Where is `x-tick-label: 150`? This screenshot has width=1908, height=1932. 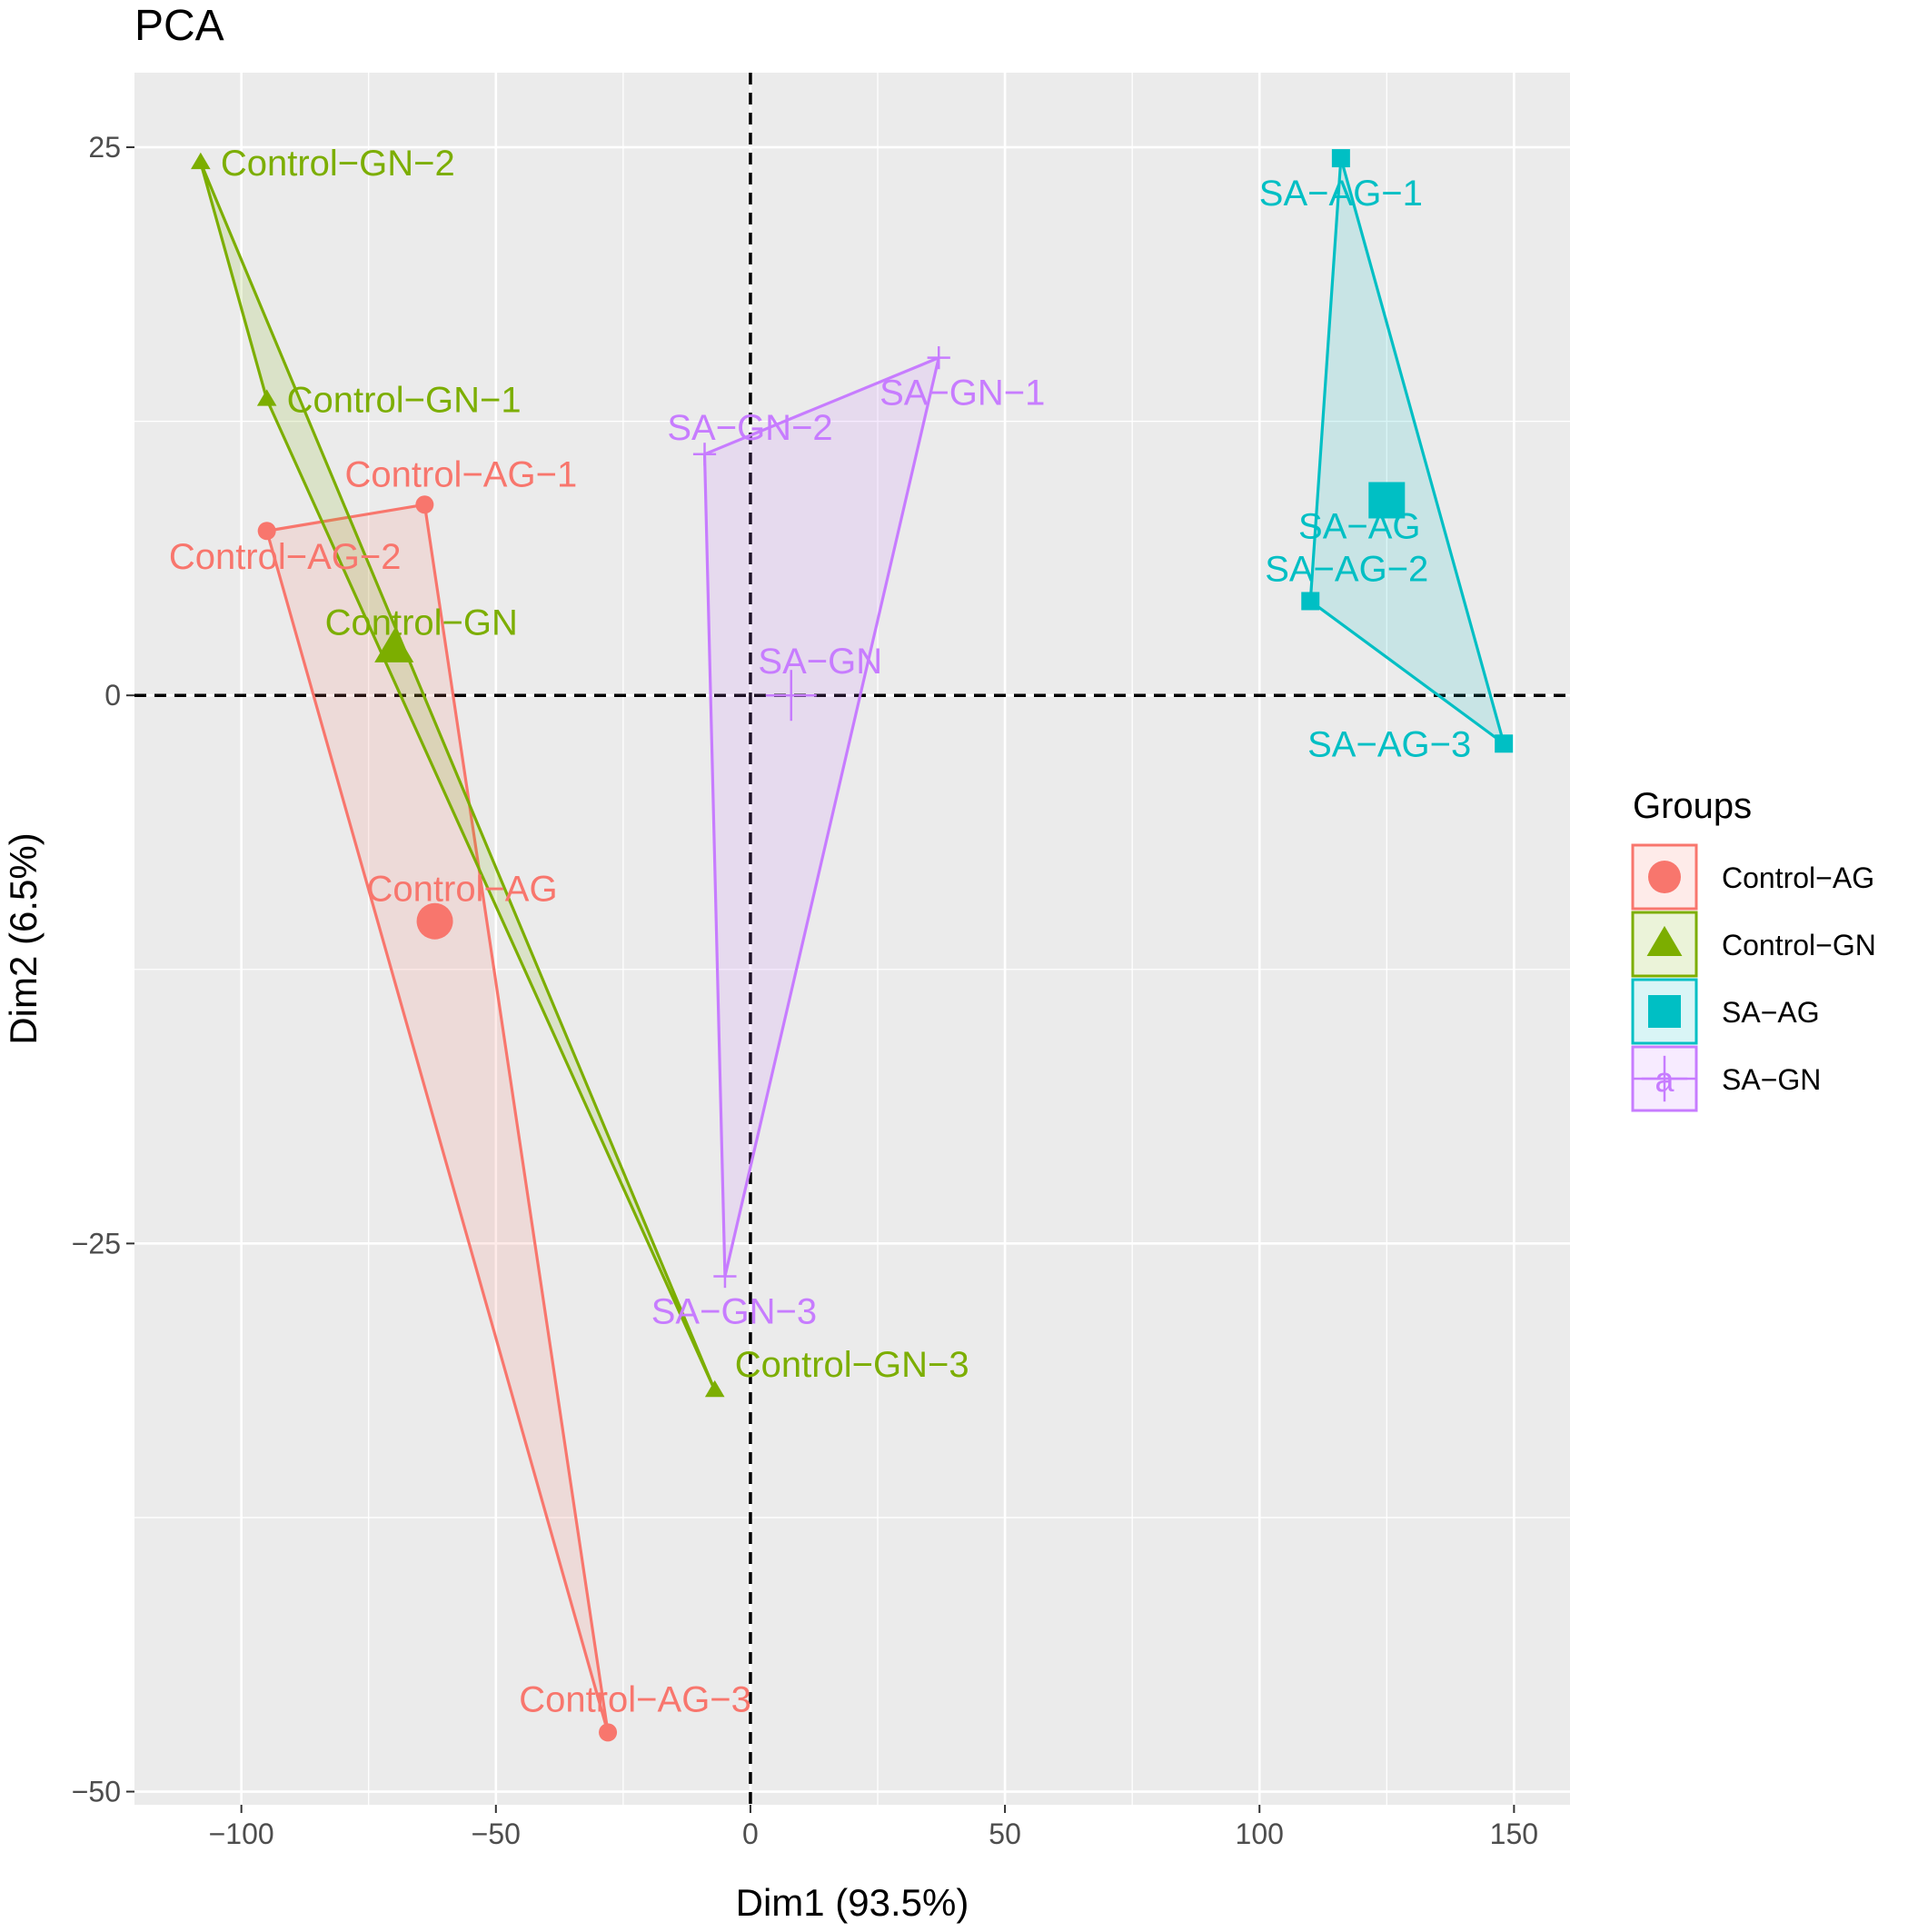
x-tick-label: 150 is located at coordinates (1514, 1834).